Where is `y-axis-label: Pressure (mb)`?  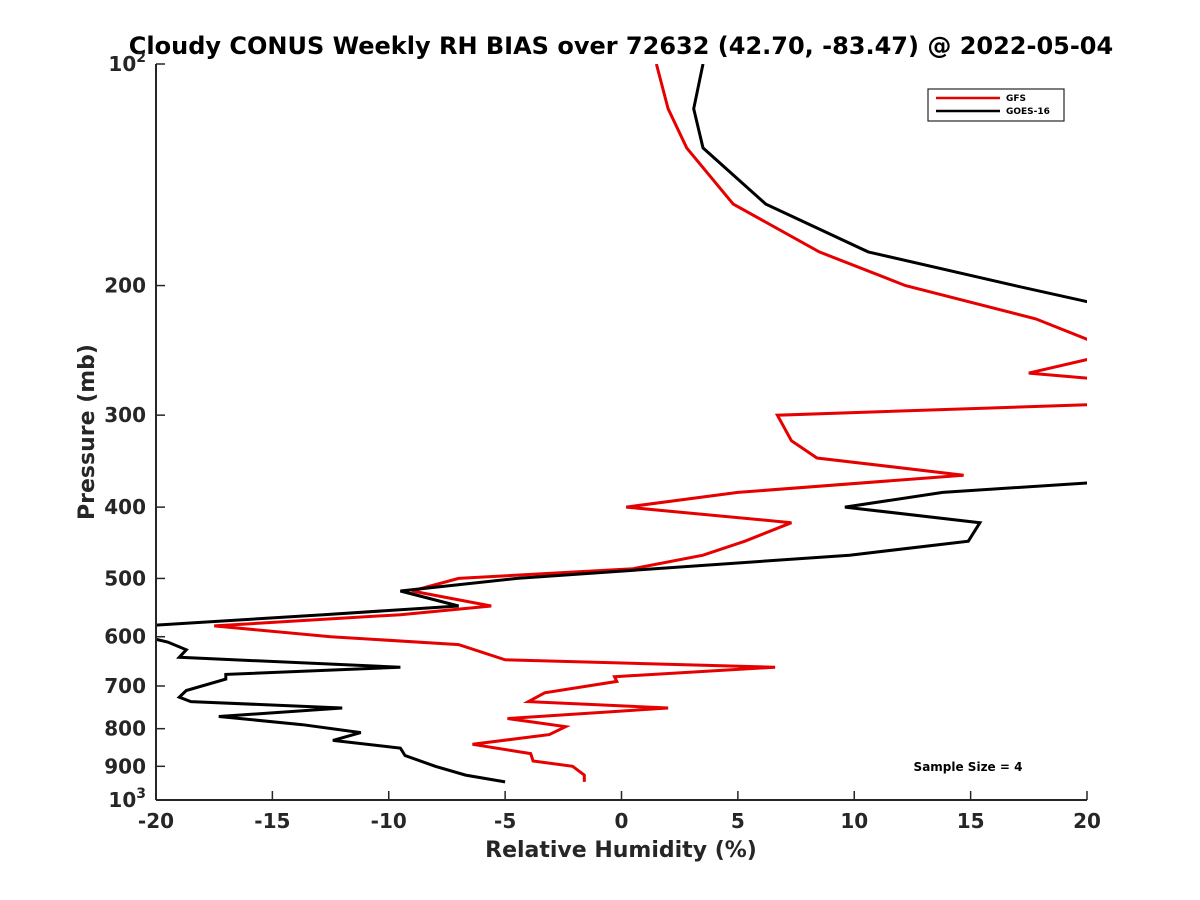
y-axis-label: Pressure (mb) is located at coordinates (87, 432).